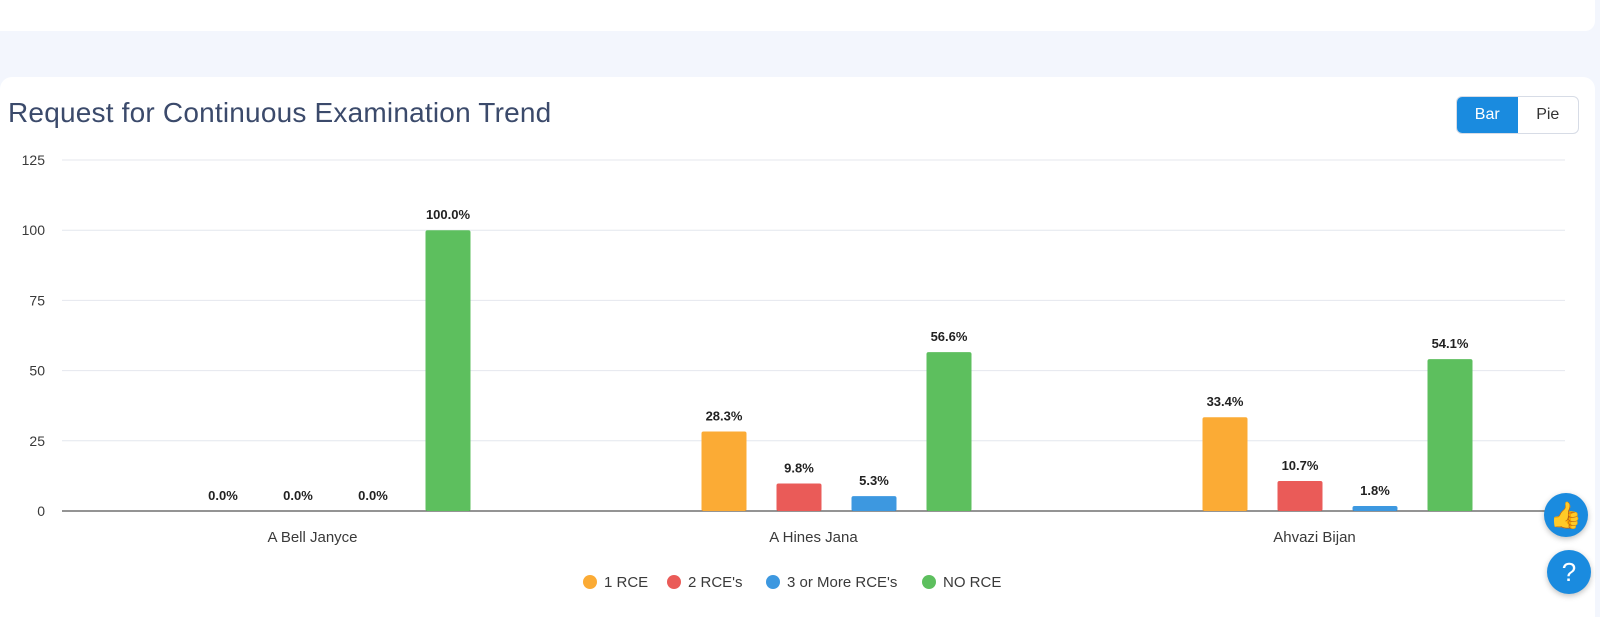 The width and height of the screenshot is (1600, 617). I want to click on y-tick-label: 100, so click(34, 230).